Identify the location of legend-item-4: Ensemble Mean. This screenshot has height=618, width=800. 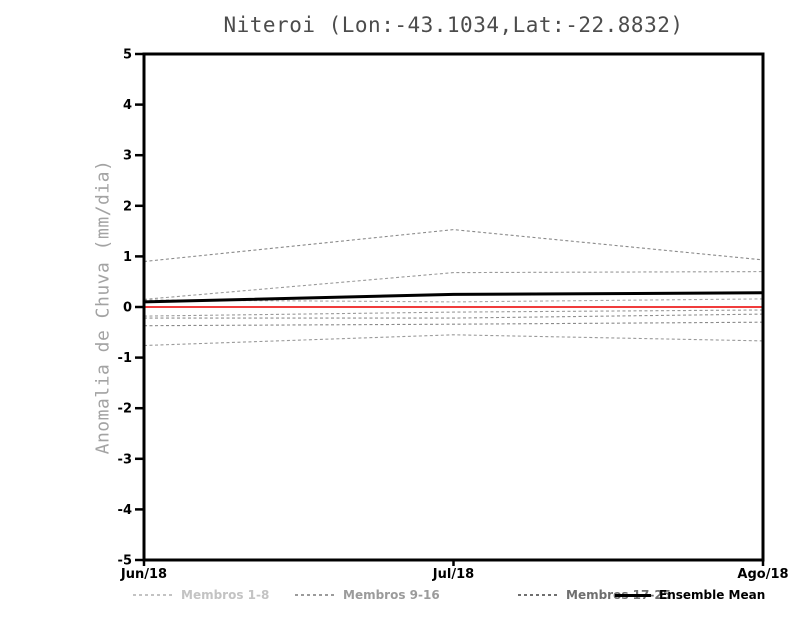
(690, 595).